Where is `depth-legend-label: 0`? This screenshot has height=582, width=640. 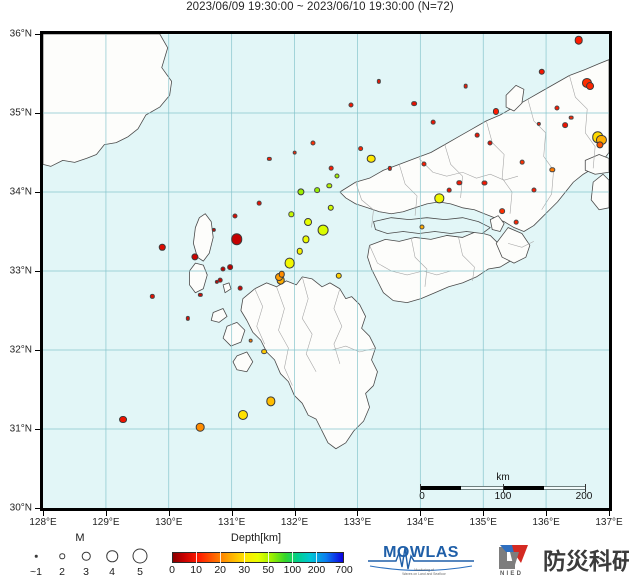 depth-legend-label: 0 is located at coordinates (172, 570).